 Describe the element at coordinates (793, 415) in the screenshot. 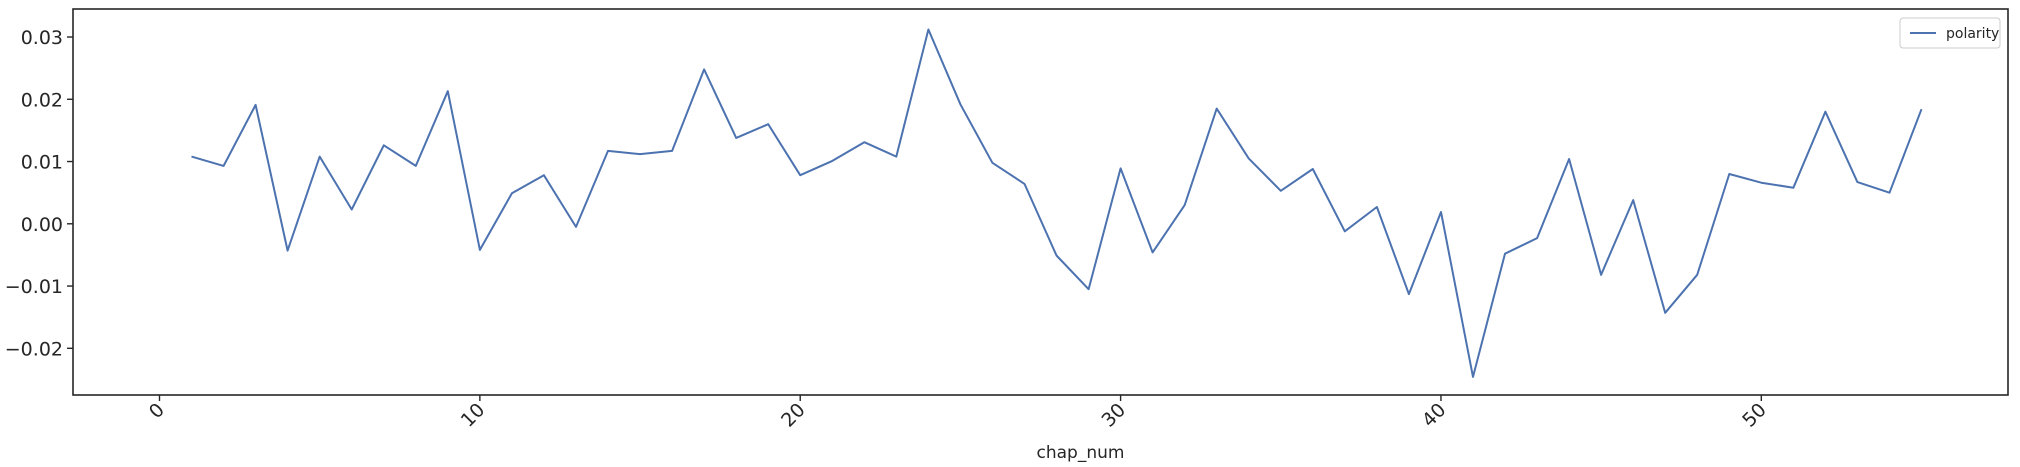

I see `x-tick-label: 20` at that location.